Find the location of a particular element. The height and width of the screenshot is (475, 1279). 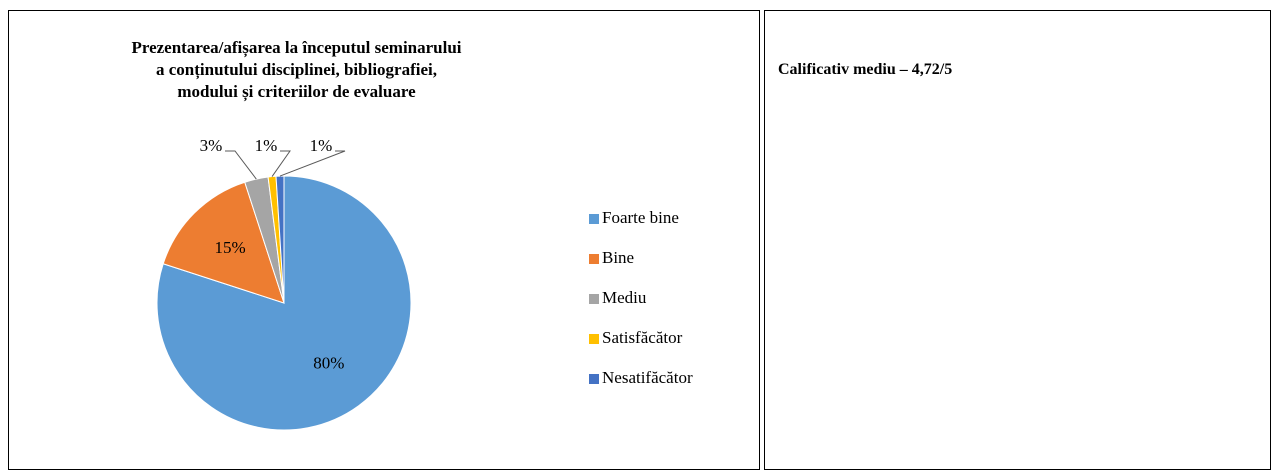

legend-label: Mediu is located at coordinates (624, 297).